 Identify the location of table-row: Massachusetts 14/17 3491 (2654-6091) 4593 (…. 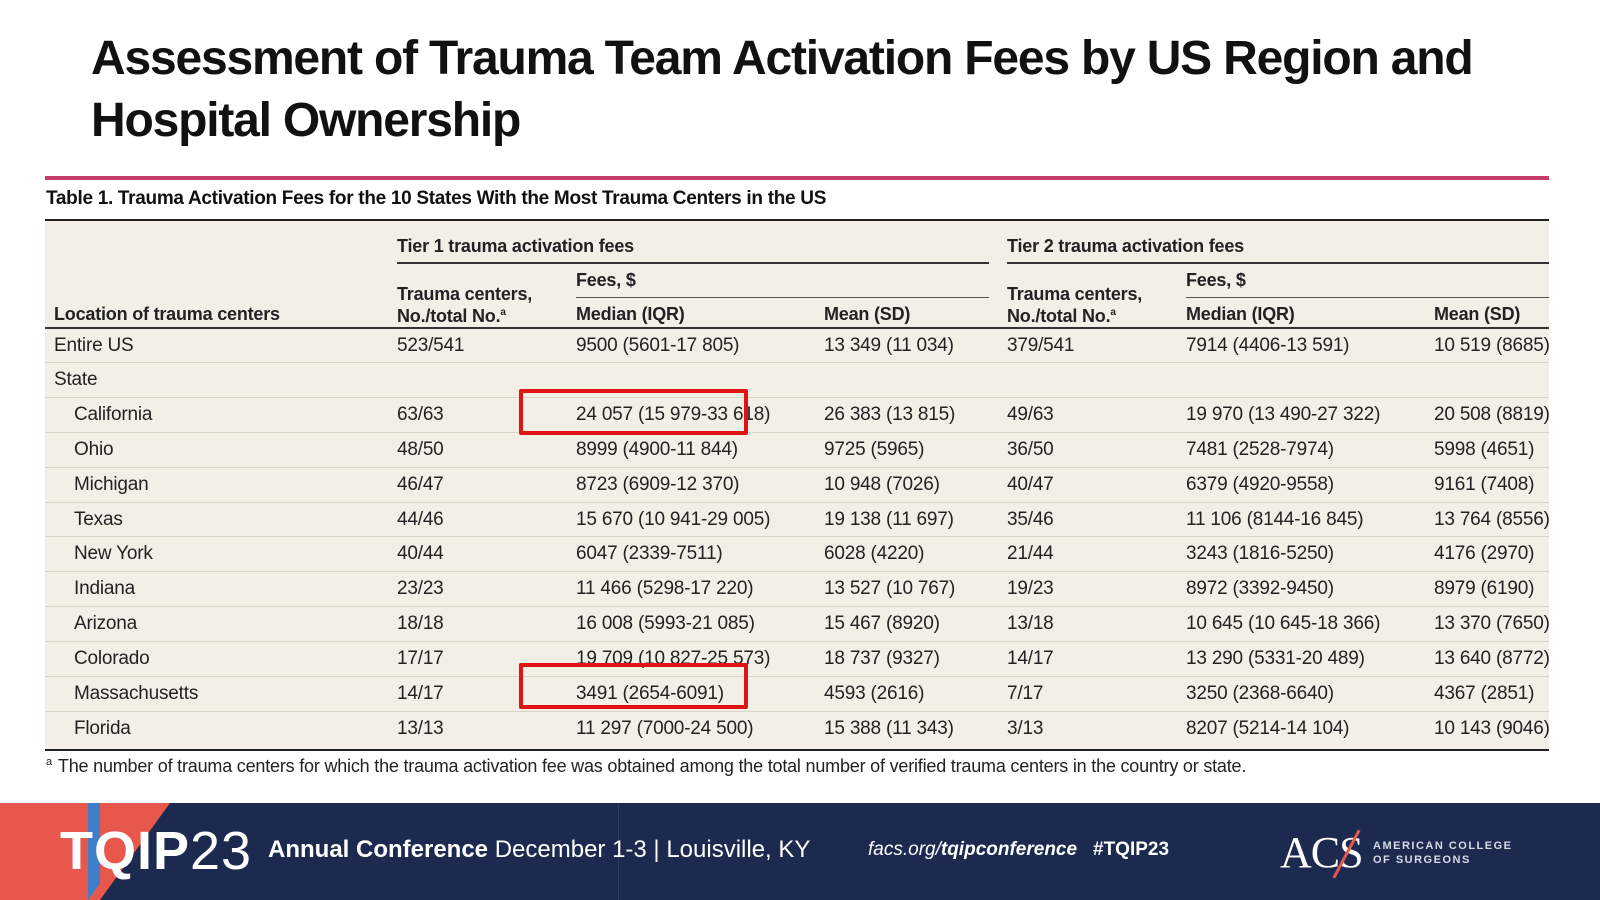
(797, 693).